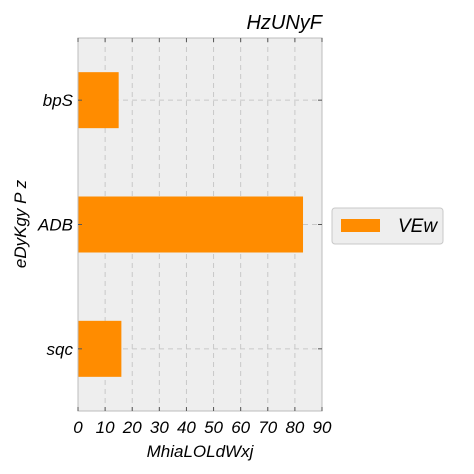 This screenshot has height=474, width=474. What do you see at coordinates (60, 349) in the screenshot?
I see `y-tick-label: sqc` at bounding box center [60, 349].